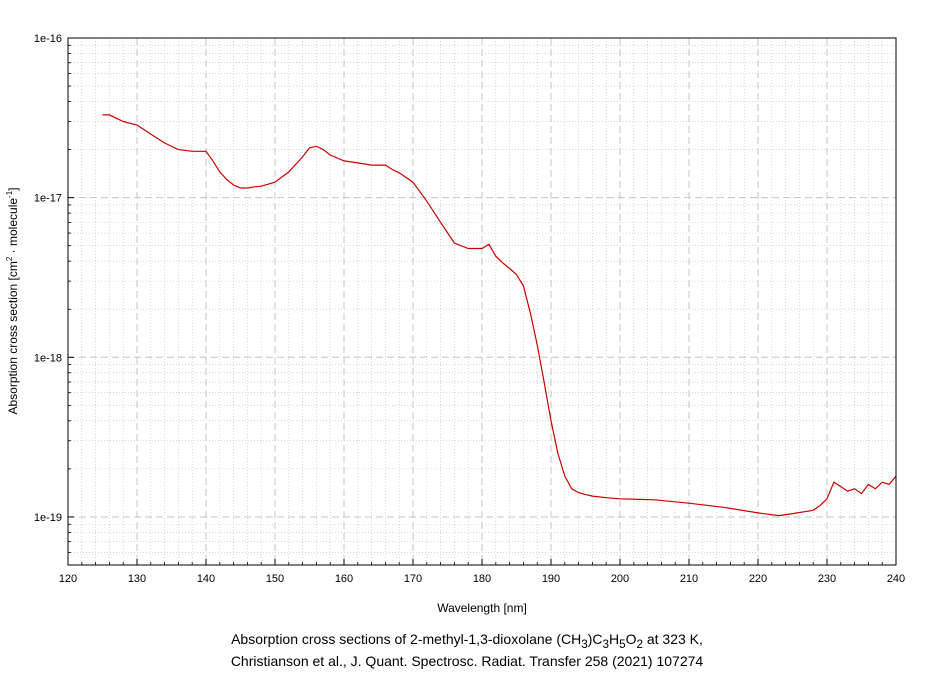 This screenshot has height=673, width=934. Describe the element at coordinates (482, 572) in the screenshot. I see `x-axis-ticks: 120 130 140 150 160 170 180 190 200 210 220 230 240` at that location.